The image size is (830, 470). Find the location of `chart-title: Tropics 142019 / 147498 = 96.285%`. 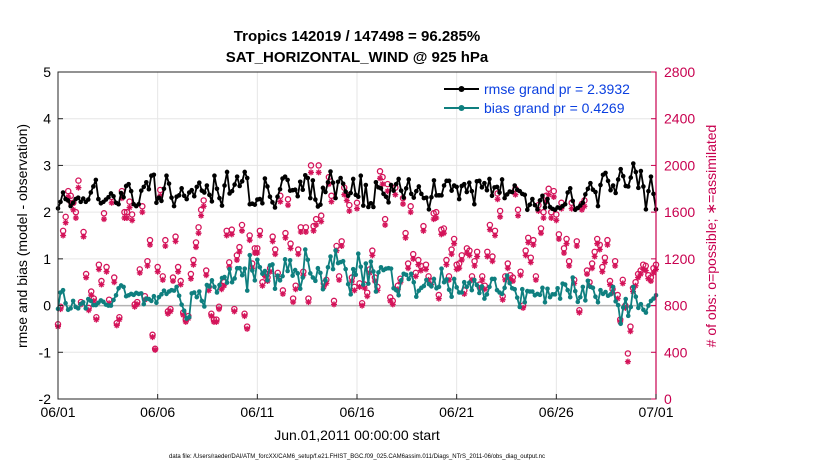

chart-title: Tropics 142019 / 147498 = 96.285% is located at coordinates (357, 36).